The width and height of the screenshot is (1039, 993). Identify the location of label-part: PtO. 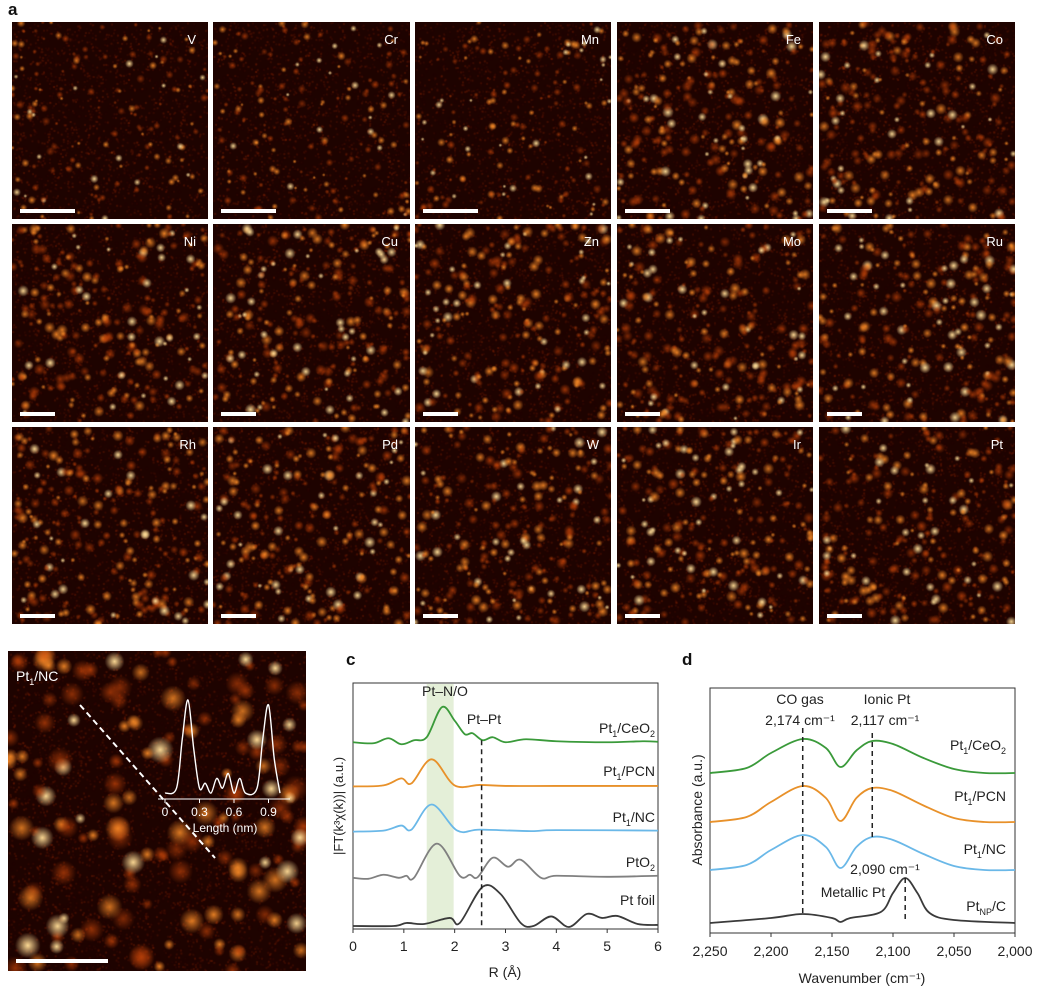
(638, 862).